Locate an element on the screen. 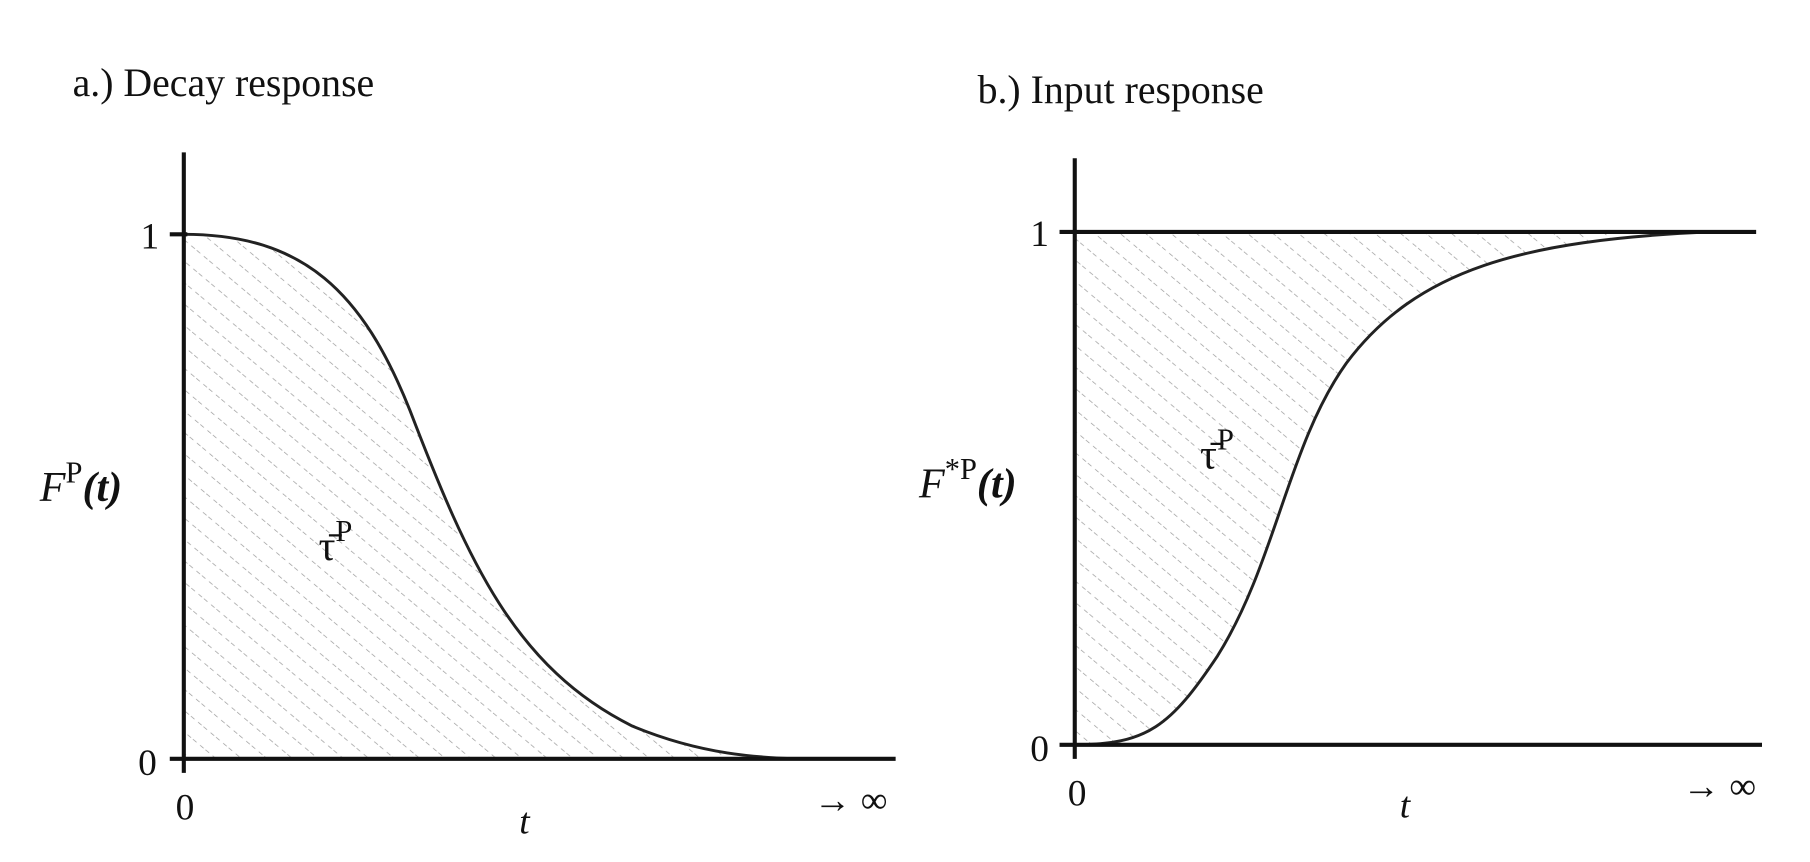 The image size is (1810, 862). y-label: F*P(t) is located at coordinates (967, 480).